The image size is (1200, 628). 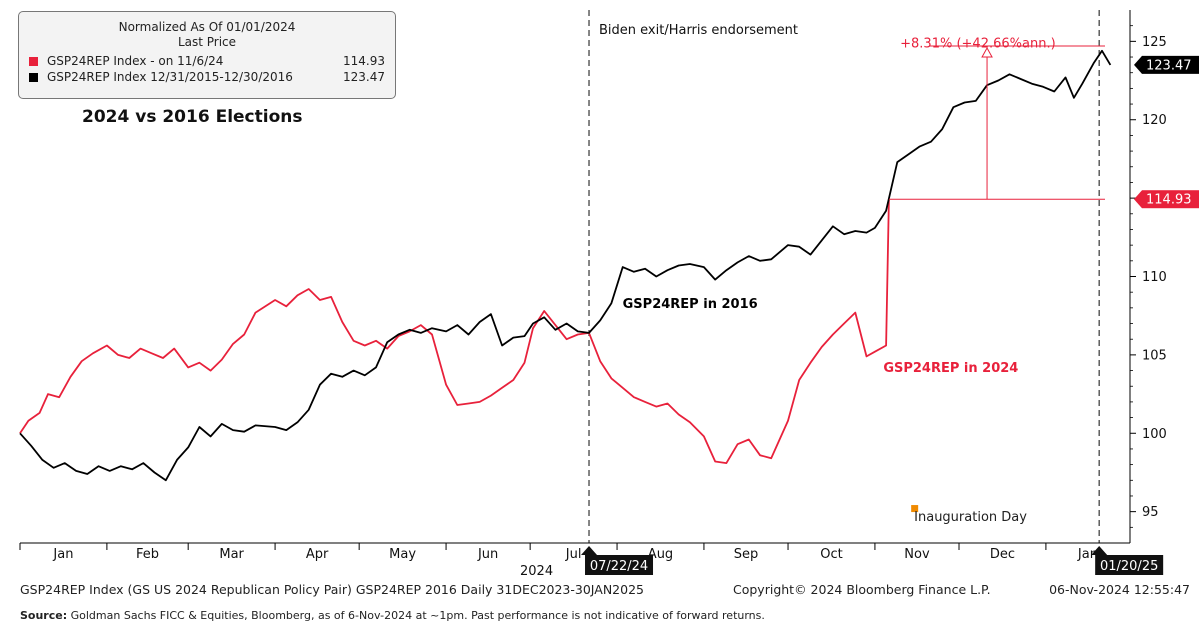 I want to click on x-tick-label-8: Sep, so click(x=746, y=554).